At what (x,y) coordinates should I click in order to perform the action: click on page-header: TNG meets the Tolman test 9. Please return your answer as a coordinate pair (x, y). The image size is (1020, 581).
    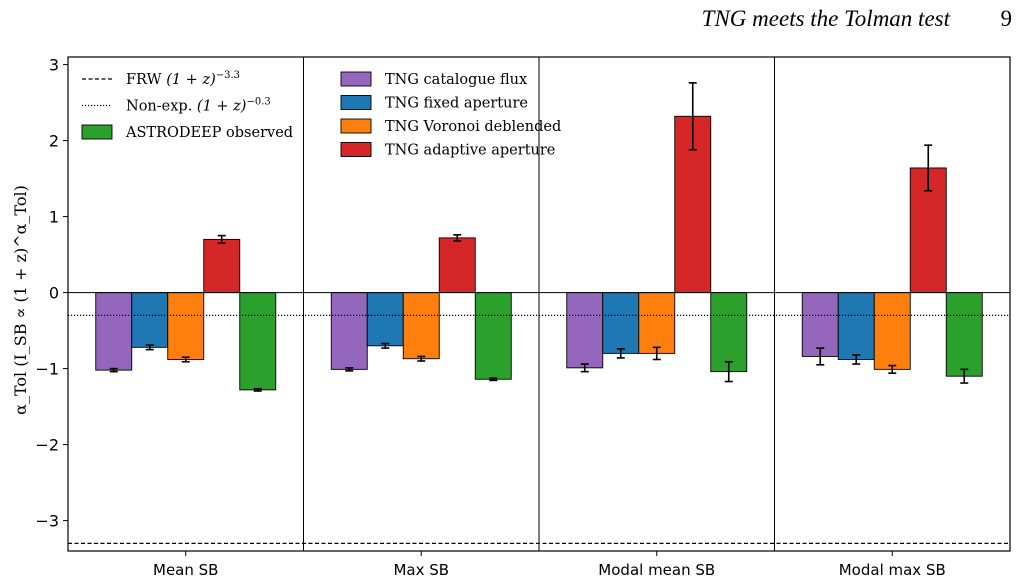
    Looking at the image, I should click on (510, 25).